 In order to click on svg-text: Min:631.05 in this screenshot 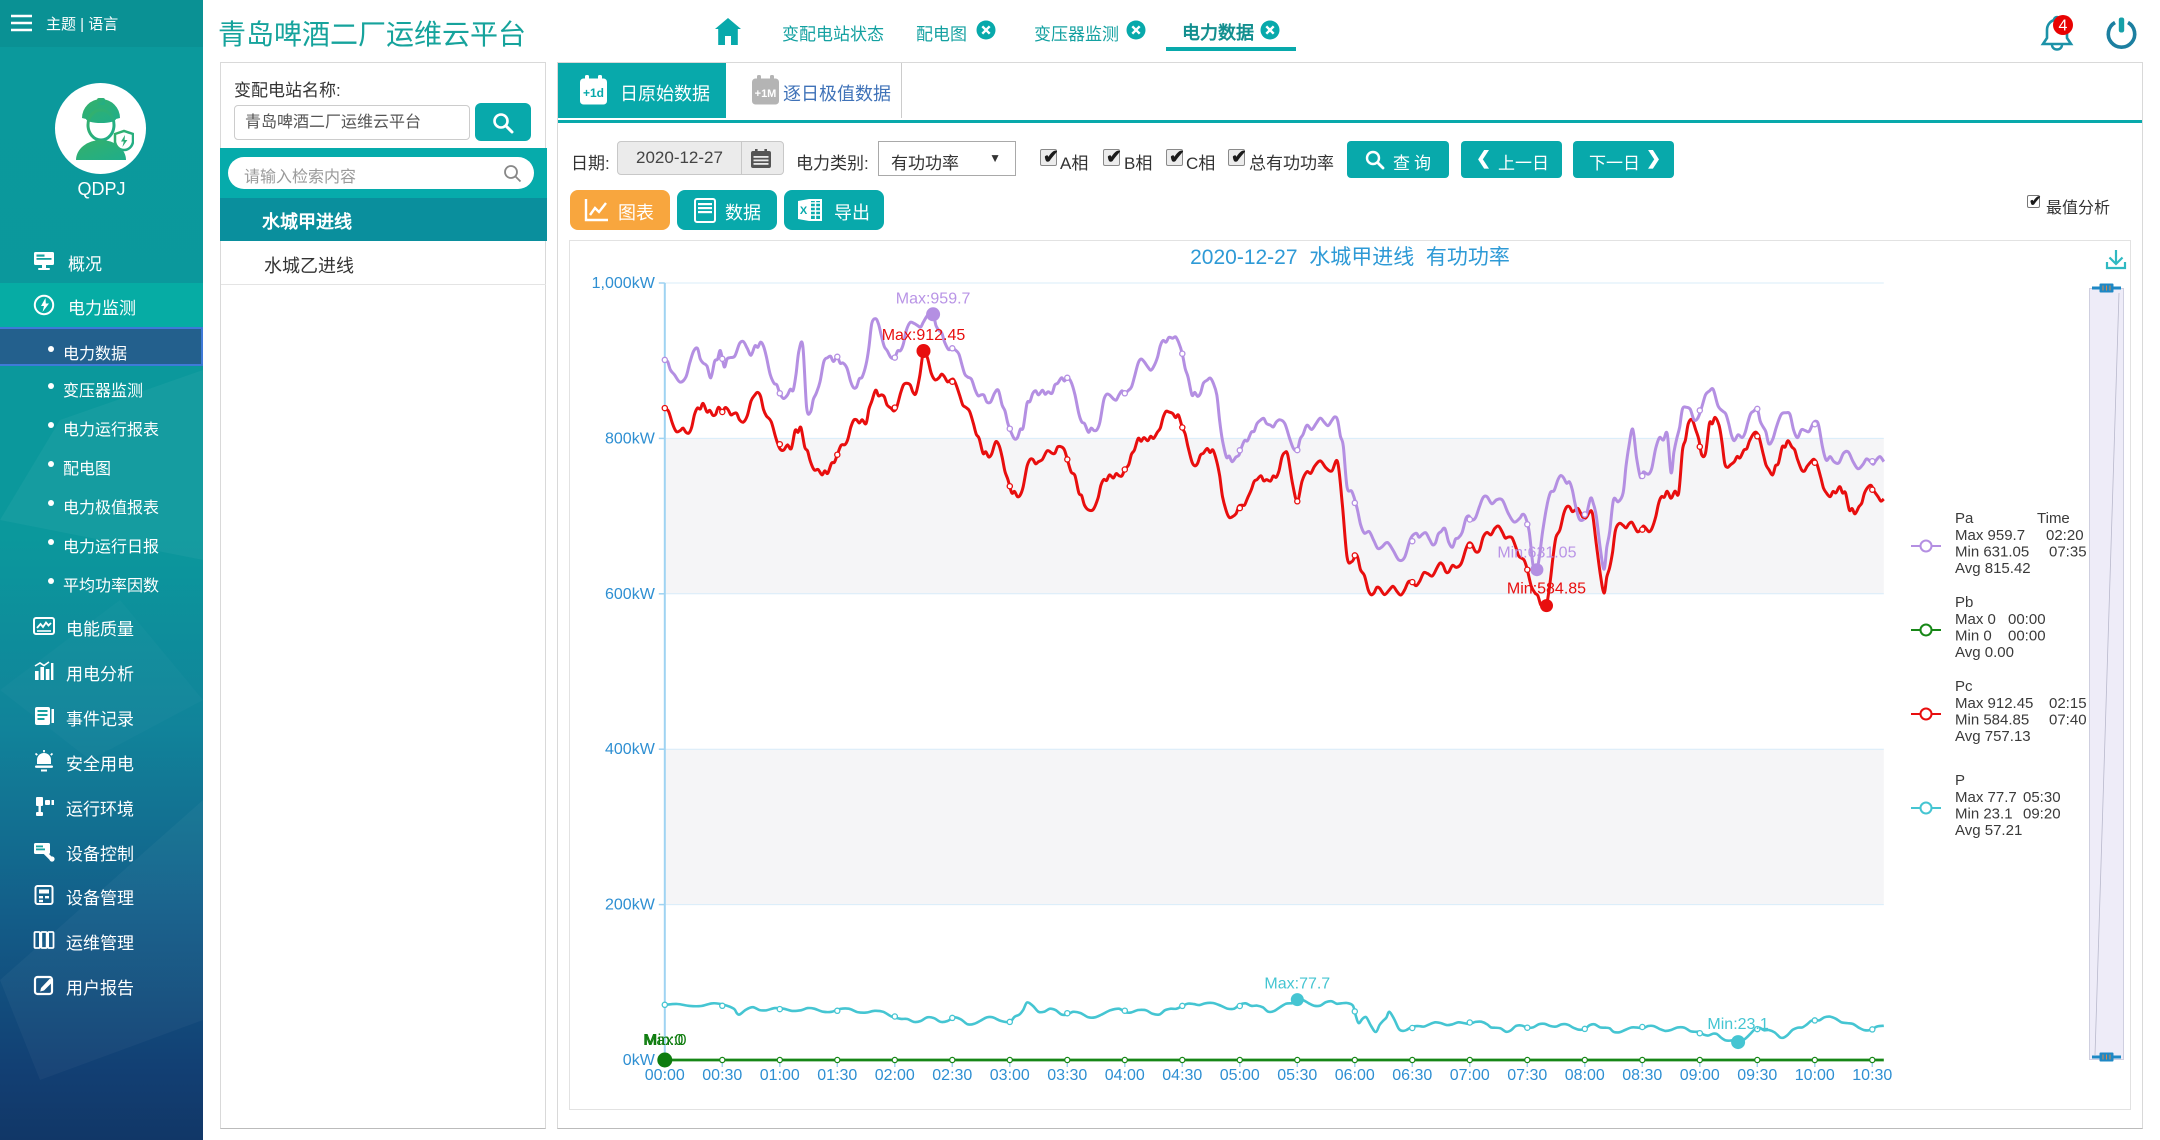, I will do `click(1536, 553)`.